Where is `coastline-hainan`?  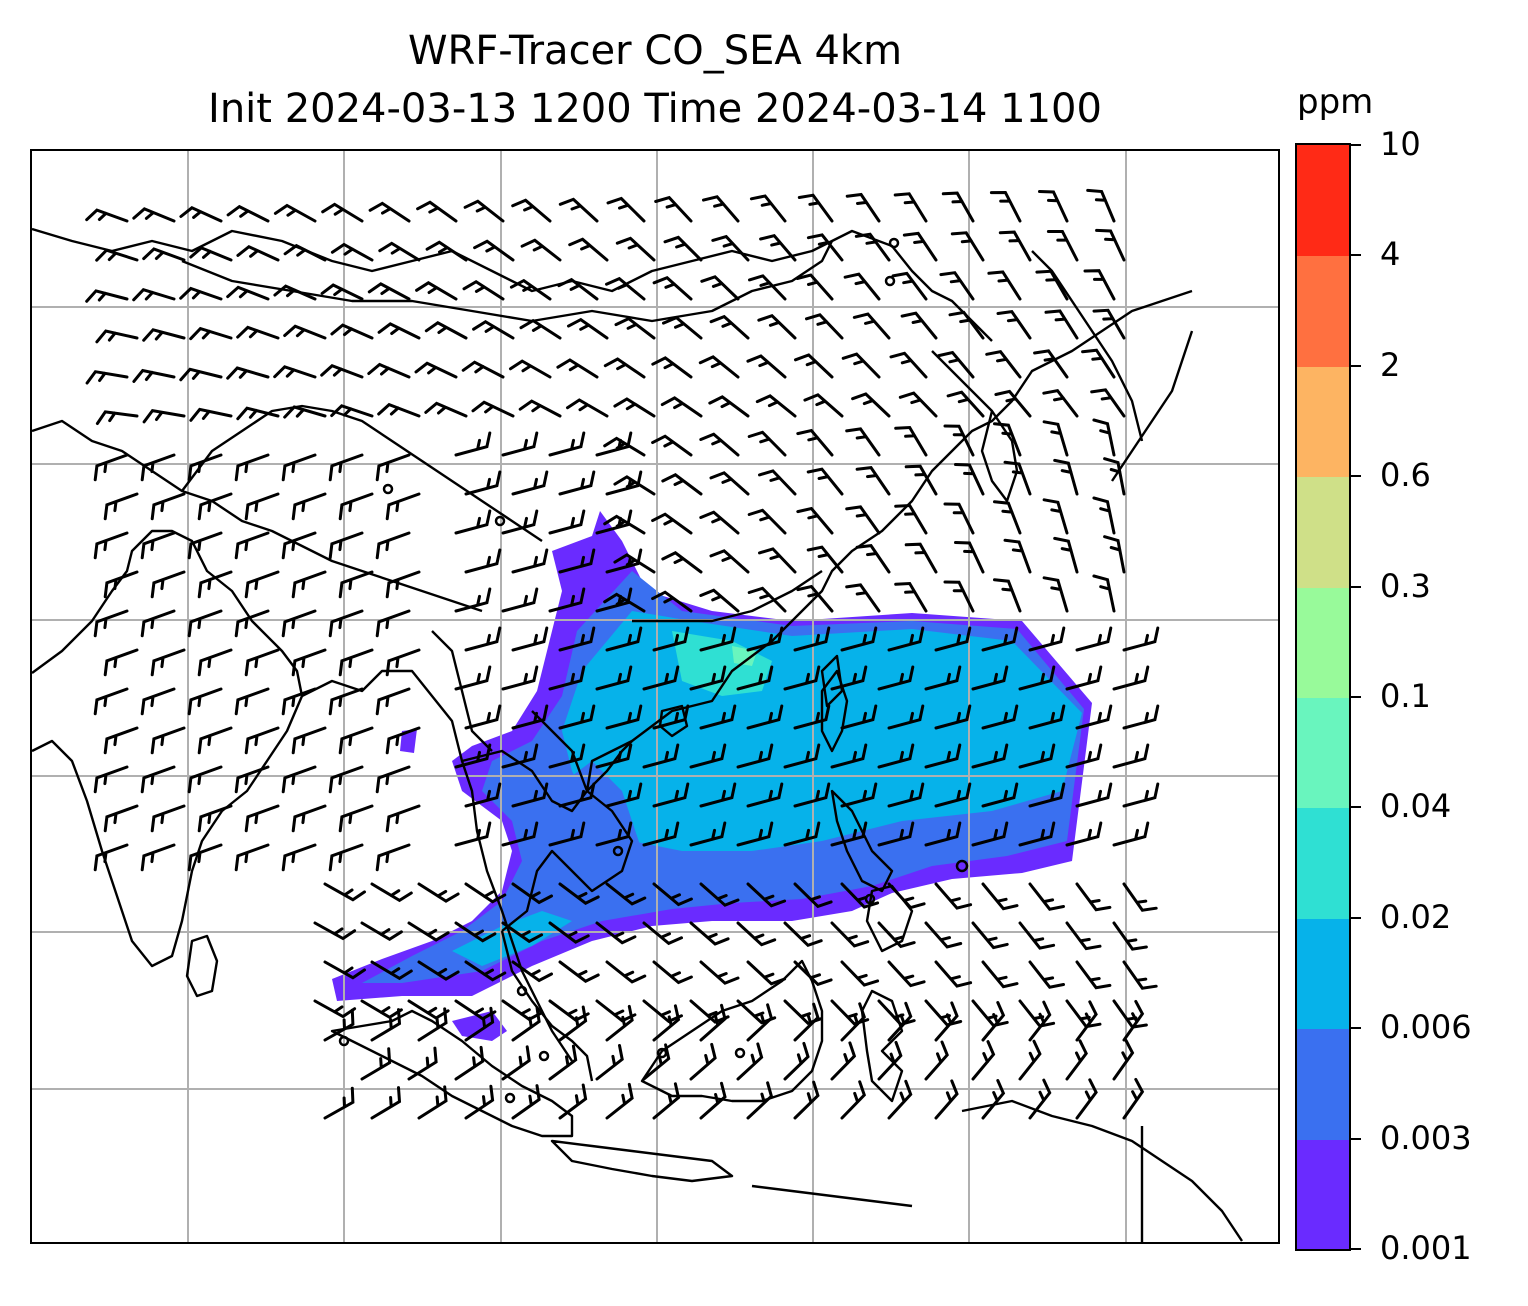
coastline-hainan is located at coordinates (673, 721).